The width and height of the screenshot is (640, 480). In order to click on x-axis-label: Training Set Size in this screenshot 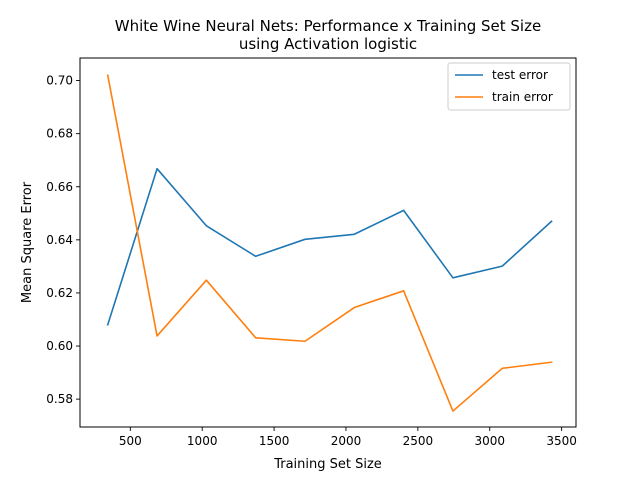, I will do `click(327, 464)`.